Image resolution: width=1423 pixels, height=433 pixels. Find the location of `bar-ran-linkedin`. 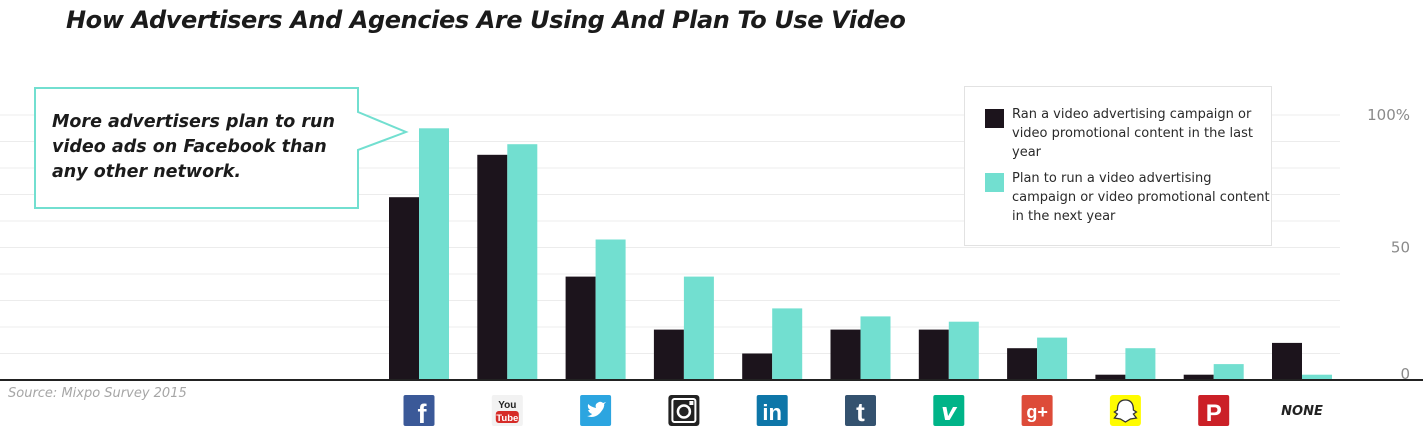

bar-ran-linkedin is located at coordinates (757, 366).